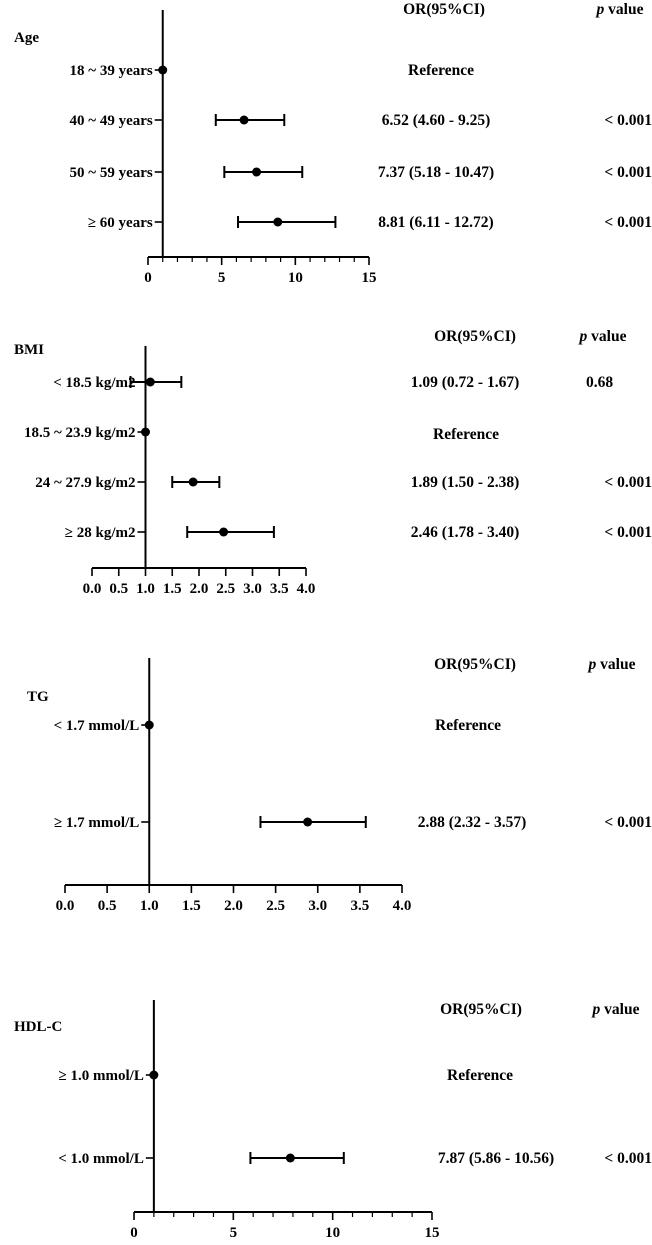 The width and height of the screenshot is (652, 1245). I want to click on bmi-x-tick-label: 1.0, so click(145, 589).